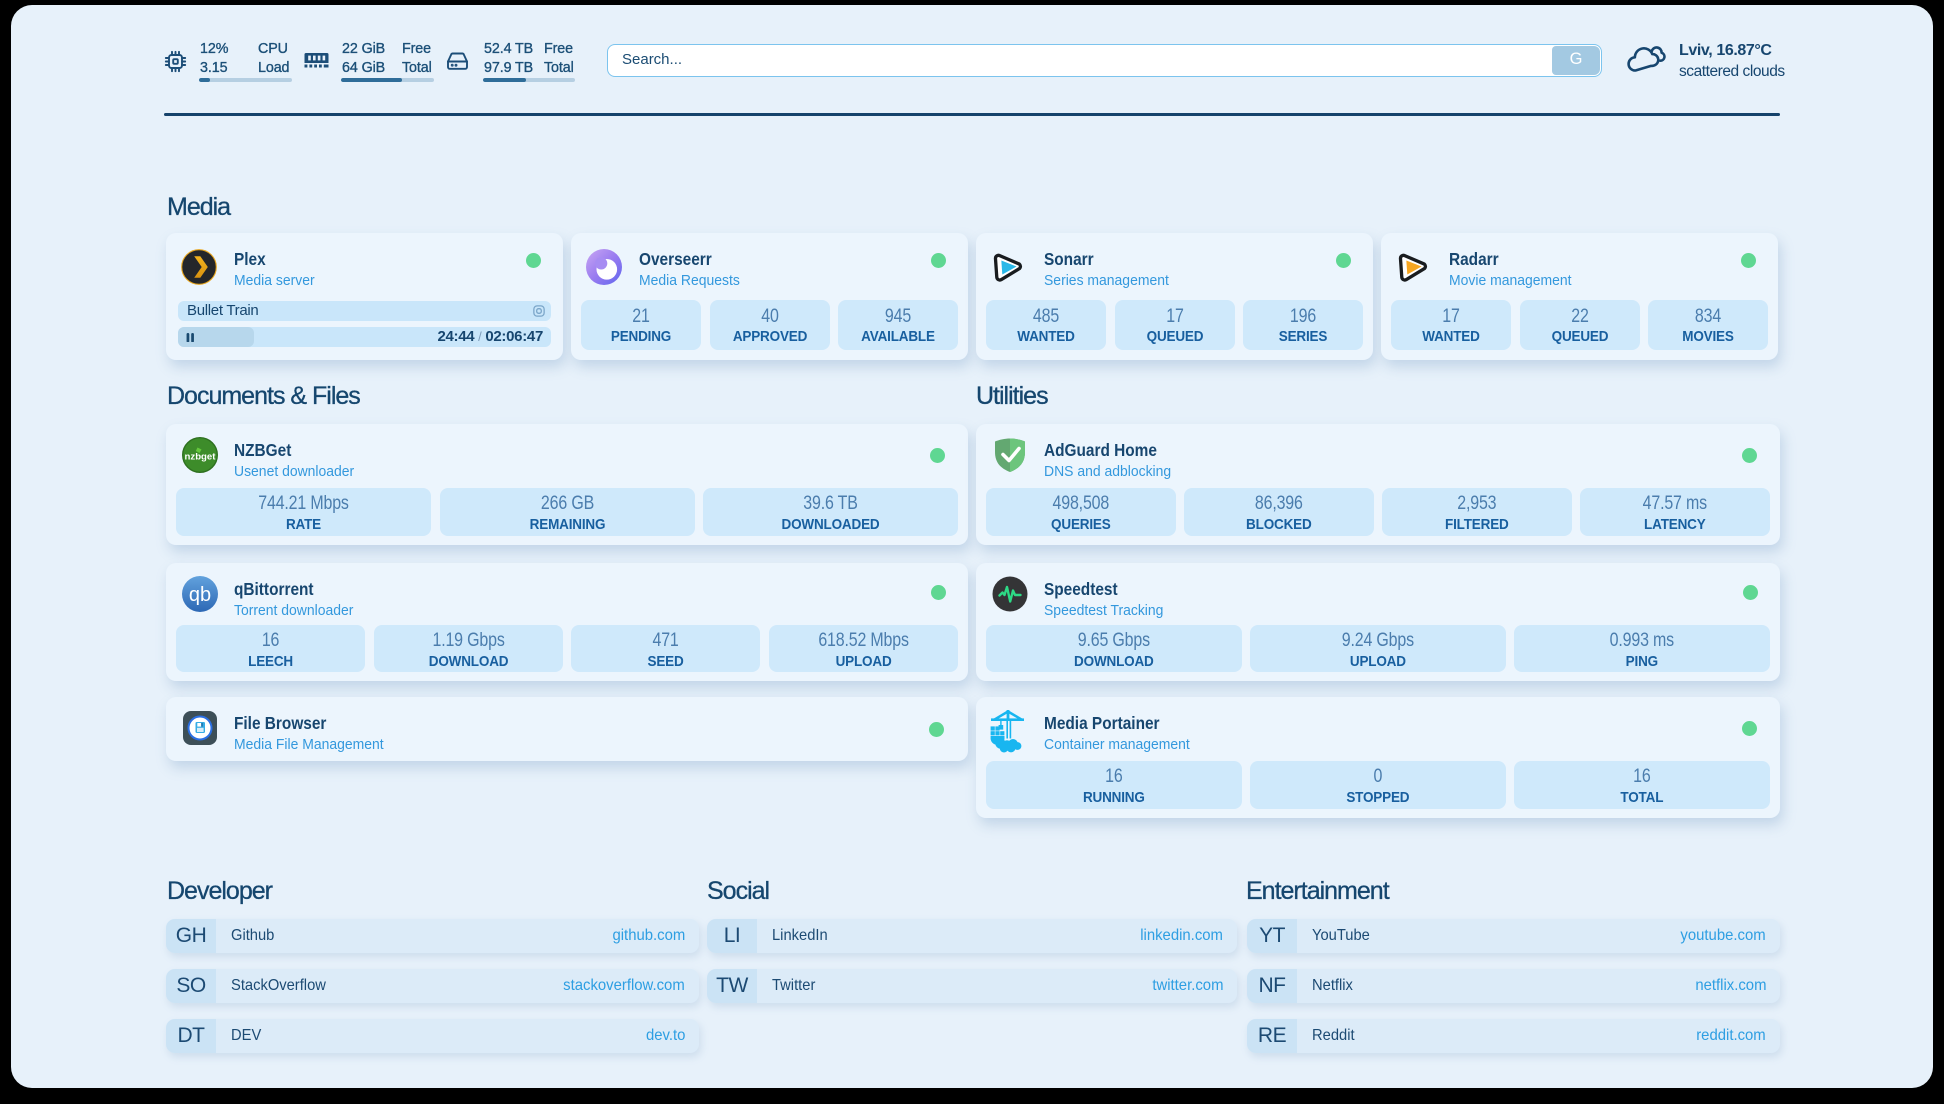  What do you see at coordinates (201, 457) in the screenshot?
I see `svg-text: nzbget` at bounding box center [201, 457].